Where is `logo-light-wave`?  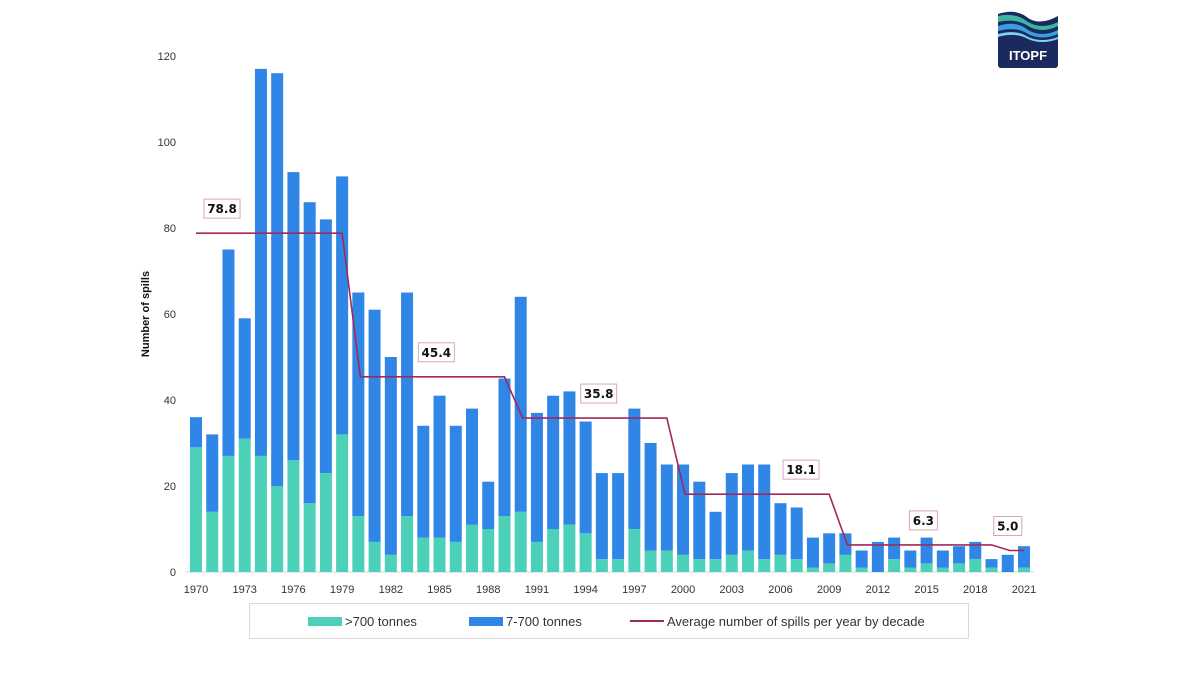 logo-light-wave is located at coordinates (1028, 37).